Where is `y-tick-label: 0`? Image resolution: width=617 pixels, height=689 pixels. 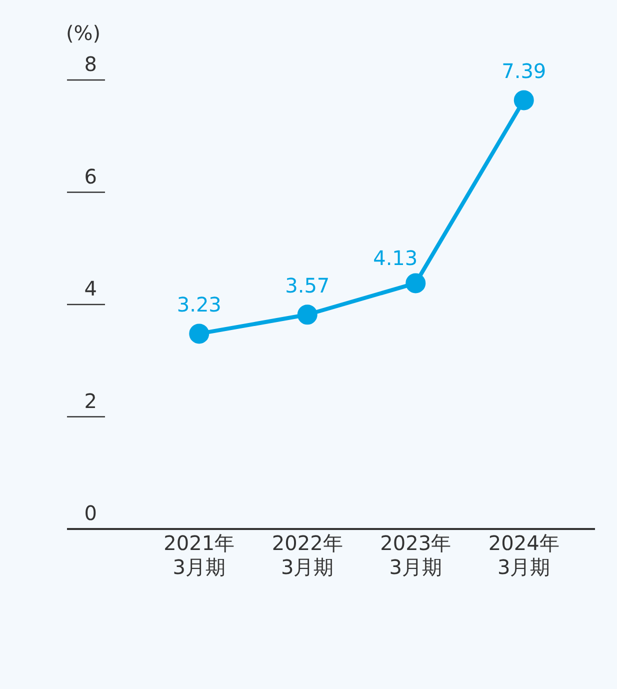 y-tick-label: 0 is located at coordinates (90, 513).